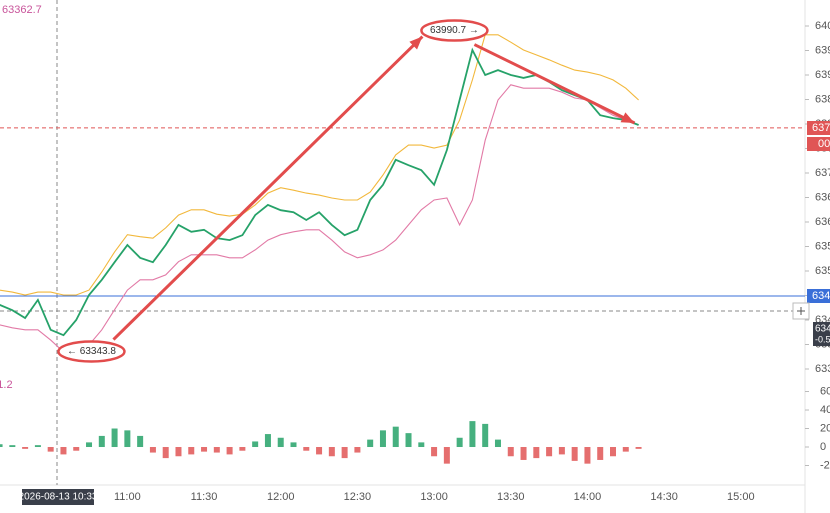 The width and height of the screenshot is (830, 513). What do you see at coordinates (281, 497) in the screenshot?
I see `x-tick-label: 12:00` at bounding box center [281, 497].